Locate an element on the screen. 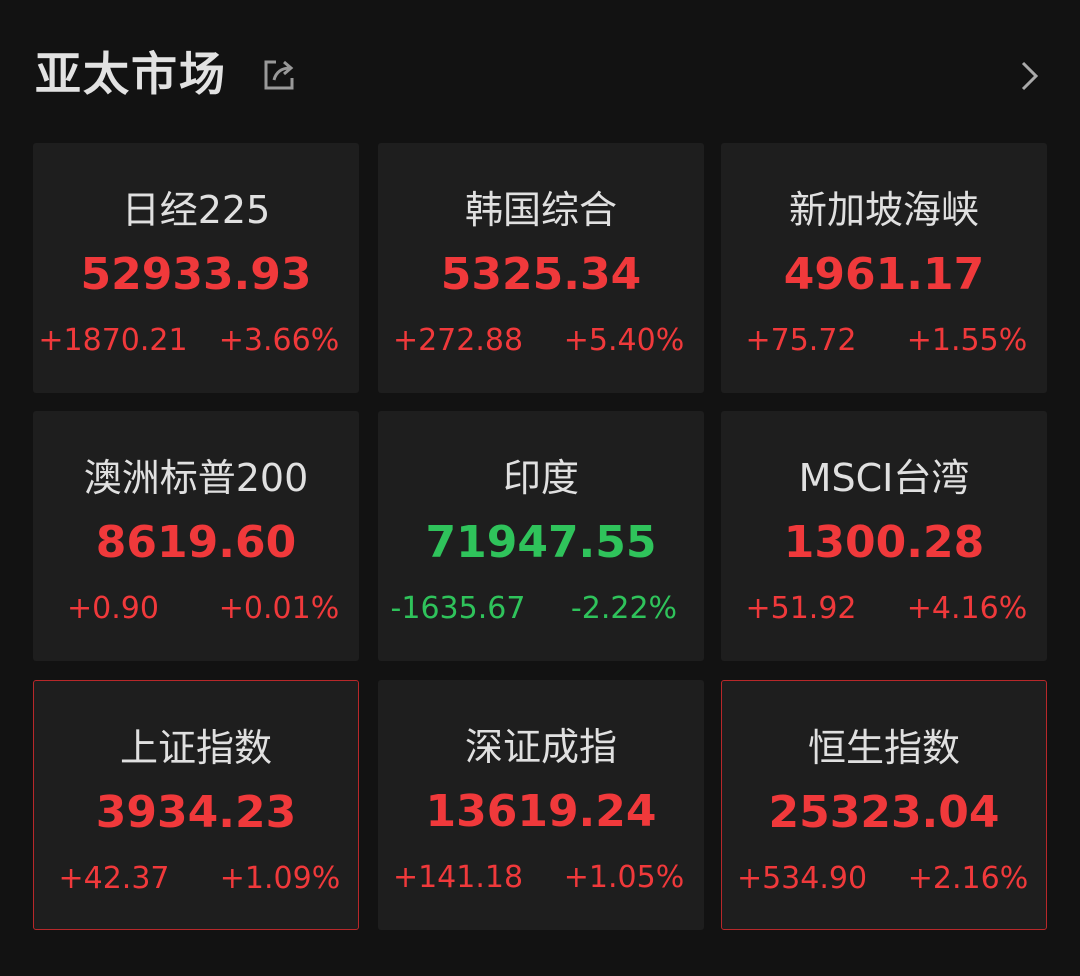 This screenshot has height=976, width=1080. index-card: 澳洲标普200 8619.60 +0.90 +0.01% is located at coordinates (196, 536).